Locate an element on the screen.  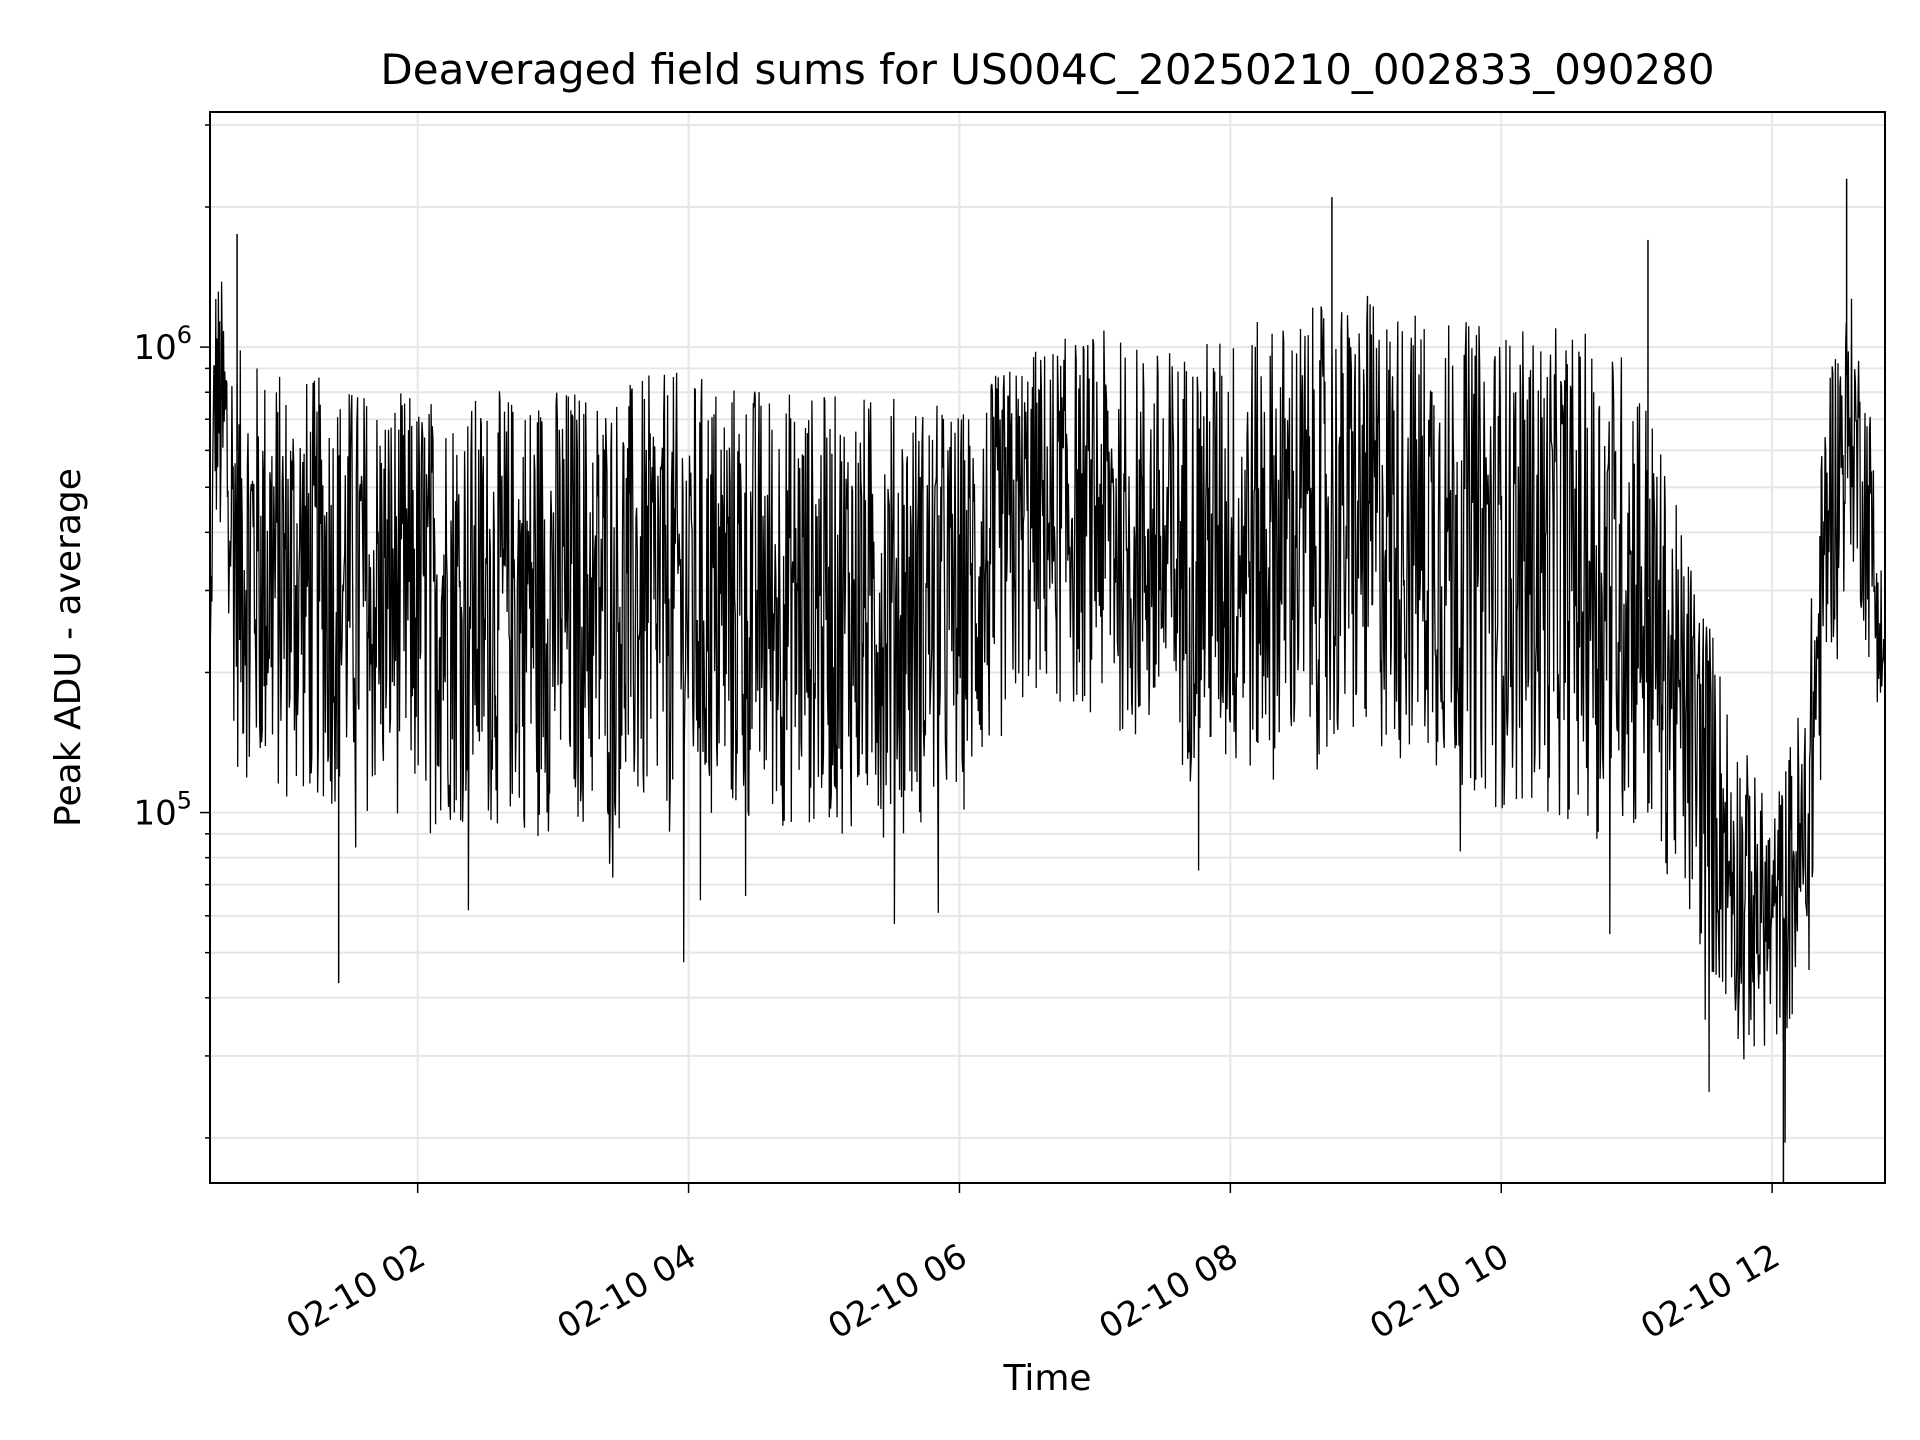
y-tick-label: 10⁶ is located at coordinates (162, 344).